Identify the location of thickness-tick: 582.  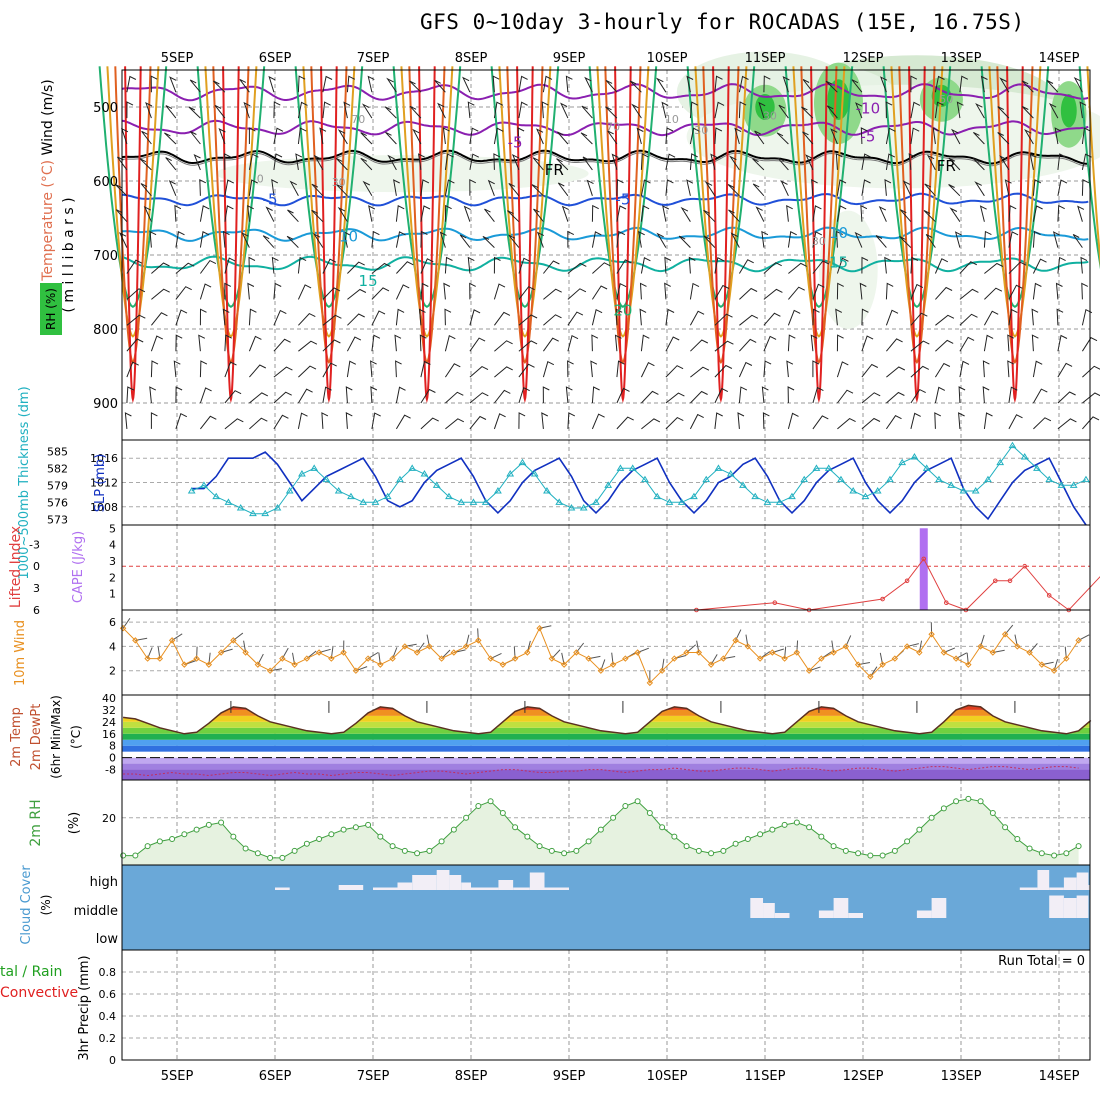
(57, 468).